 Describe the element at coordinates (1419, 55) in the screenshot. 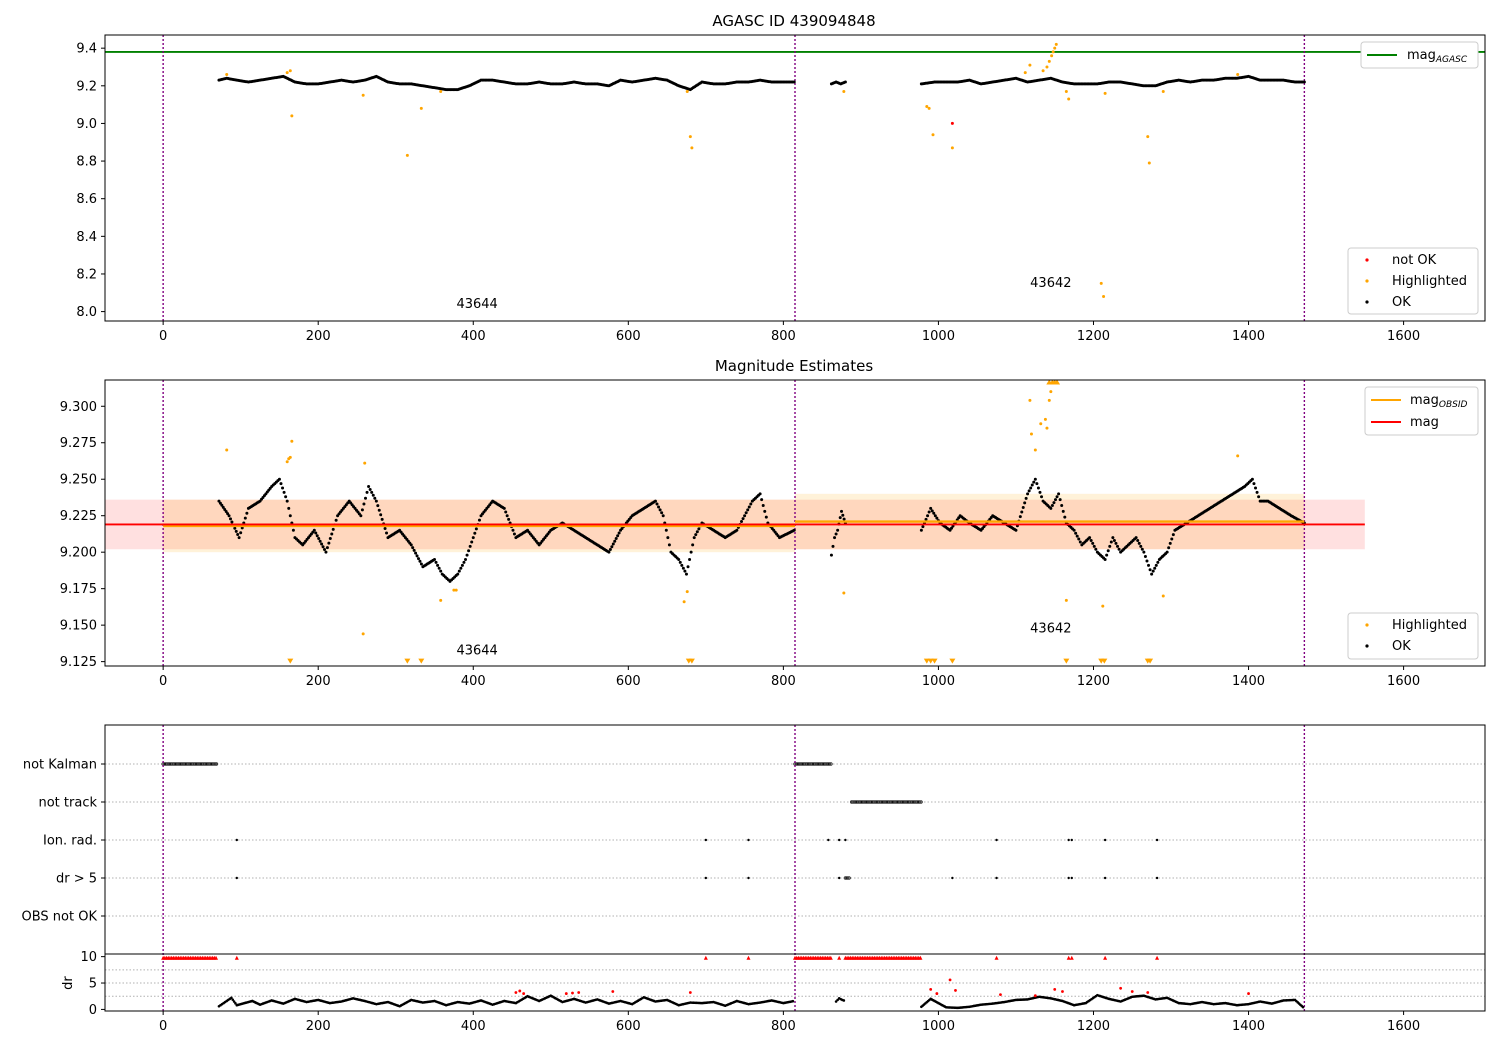

I see `legend-upper: magAGASC` at that location.